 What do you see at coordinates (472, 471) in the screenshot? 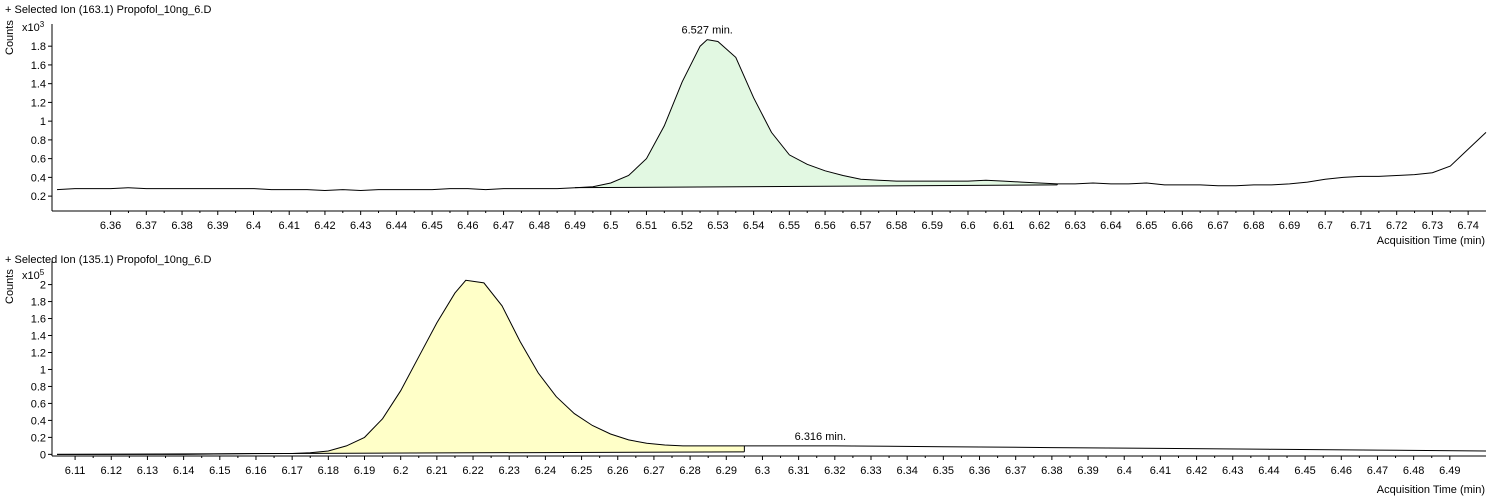
I see `x-tick-label: 6.22` at bounding box center [472, 471].